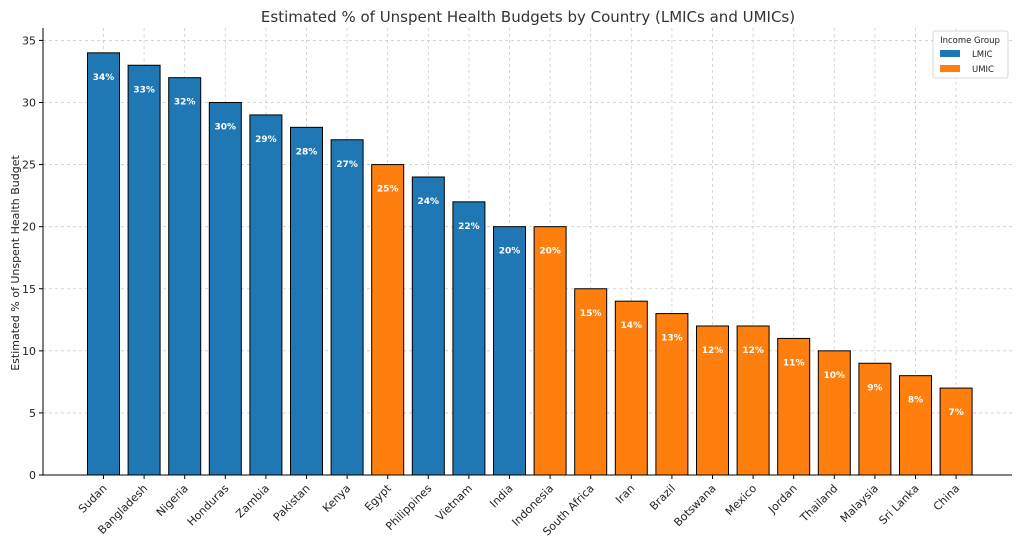  What do you see at coordinates (185, 103) in the screenshot?
I see `bar-value-label: 32%` at bounding box center [185, 103].